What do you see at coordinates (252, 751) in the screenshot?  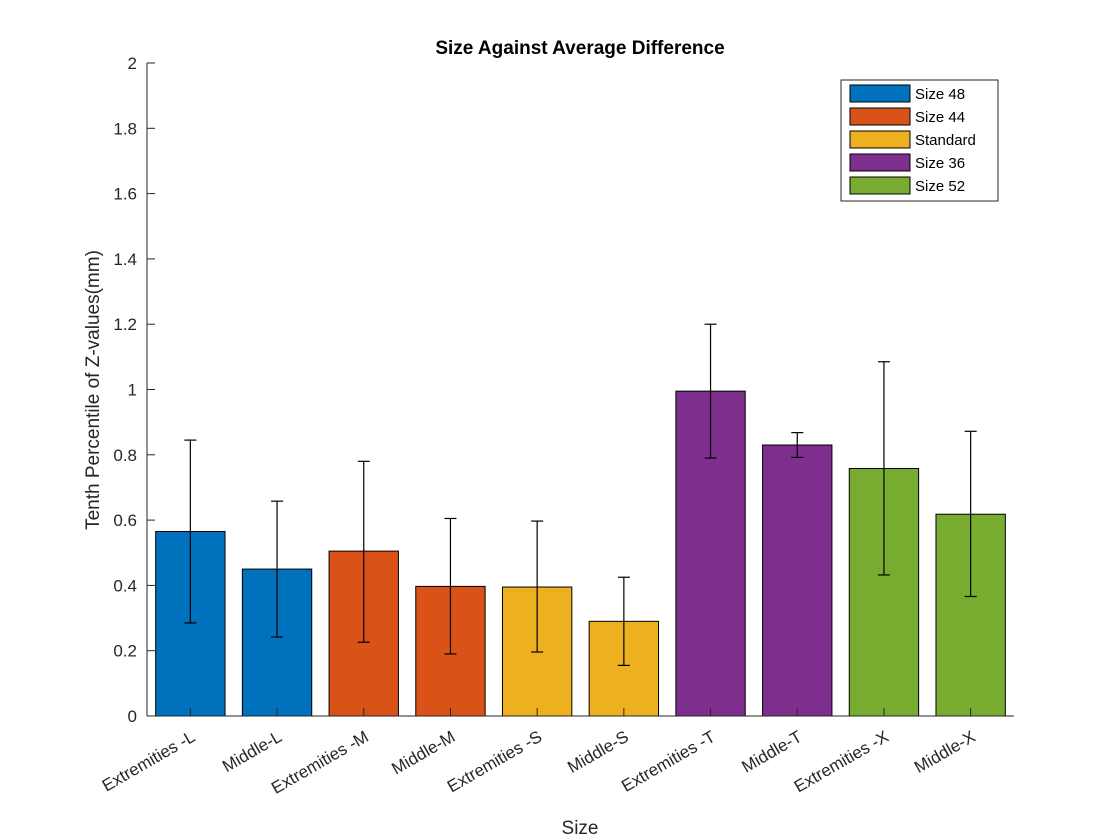 I see `x-tick-label-1: Middle-L` at bounding box center [252, 751].